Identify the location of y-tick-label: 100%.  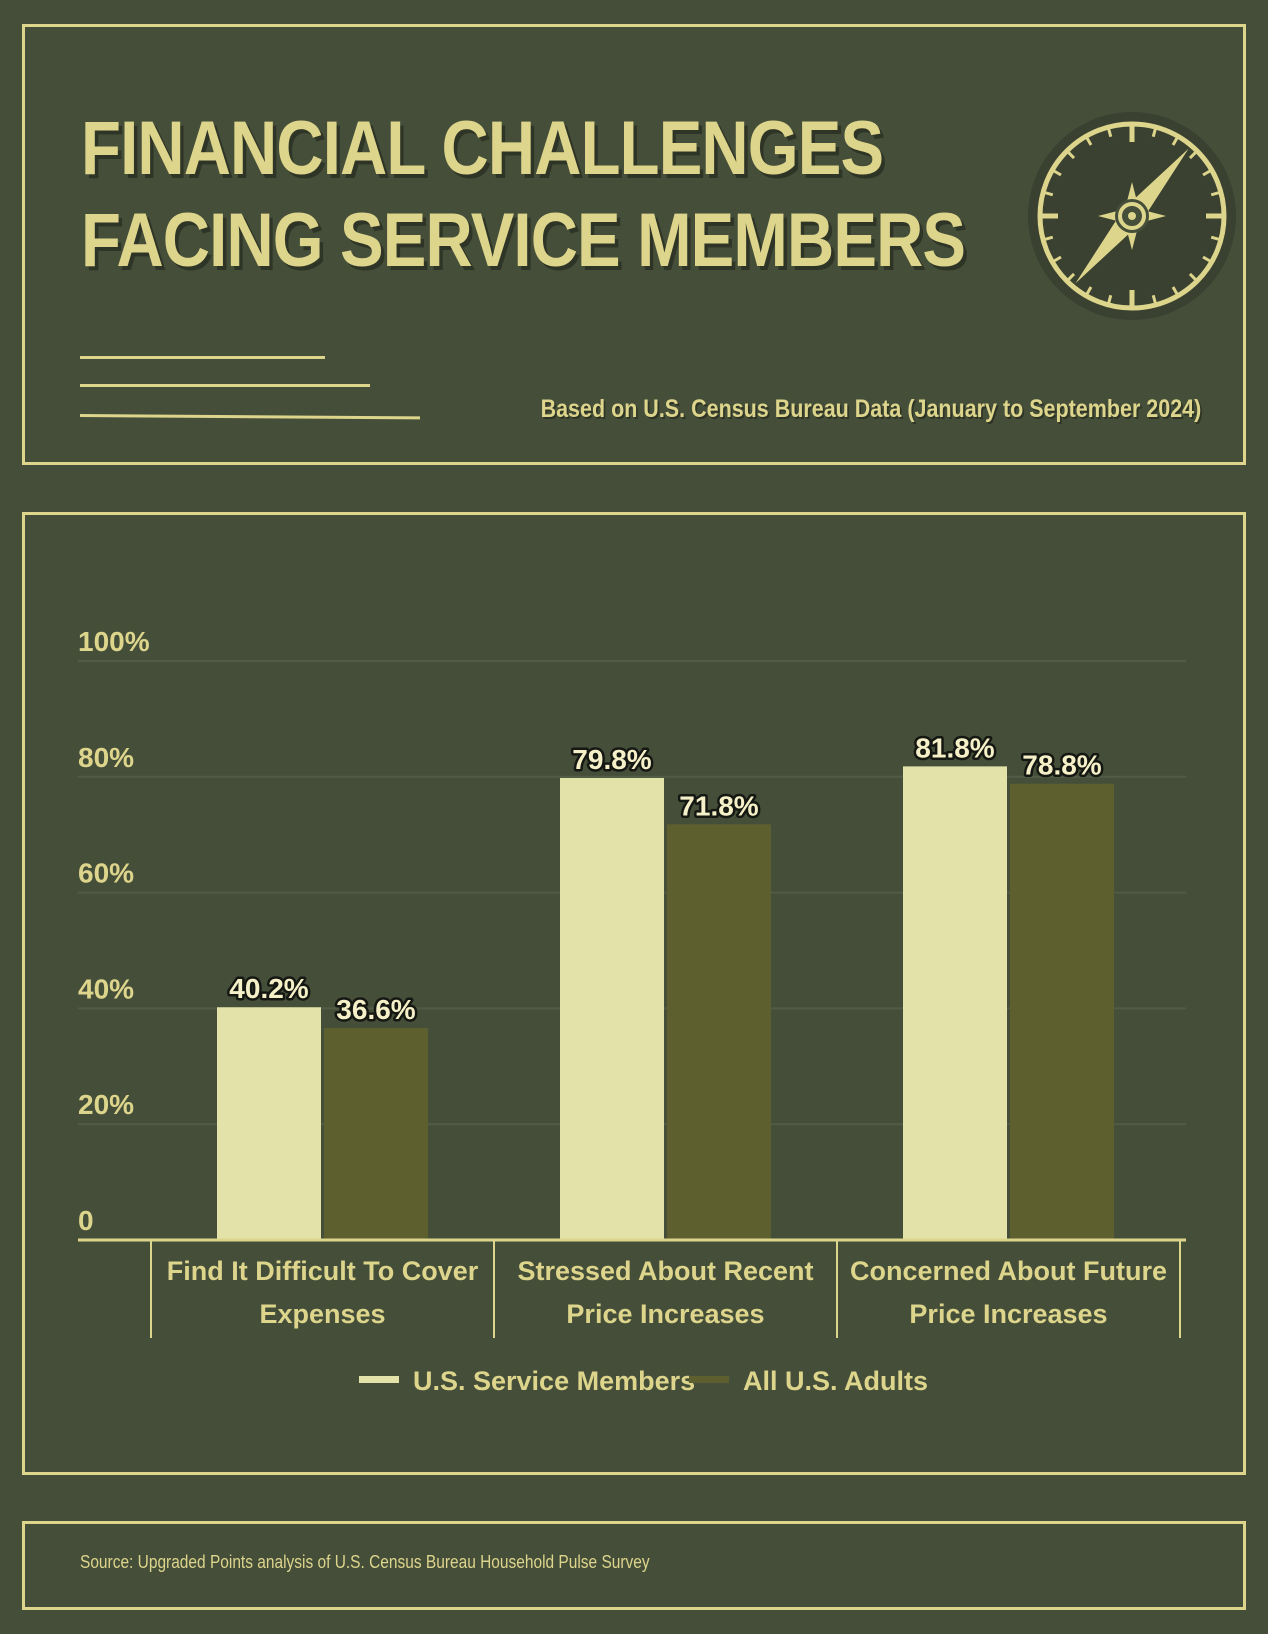
(114, 641).